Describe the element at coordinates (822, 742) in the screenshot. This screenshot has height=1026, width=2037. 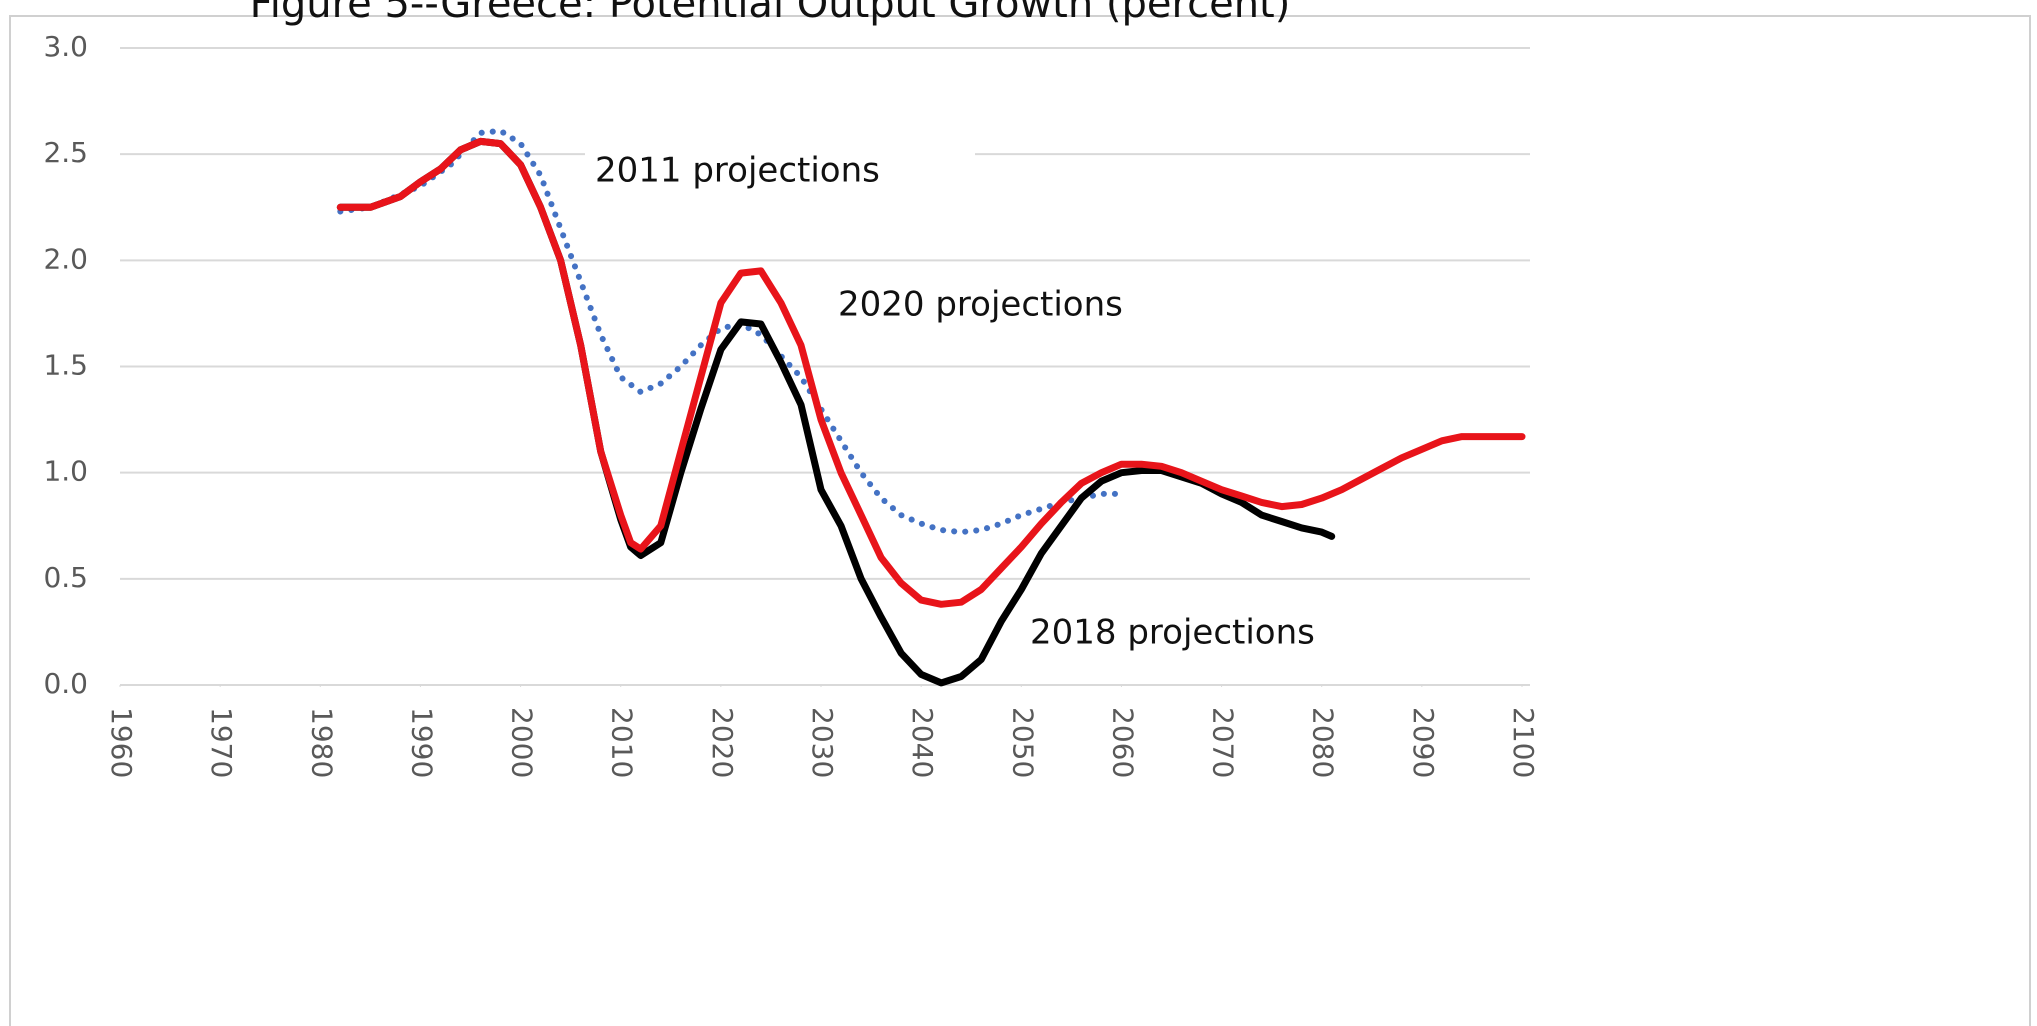
I see `x-tick-label: 2030` at that location.